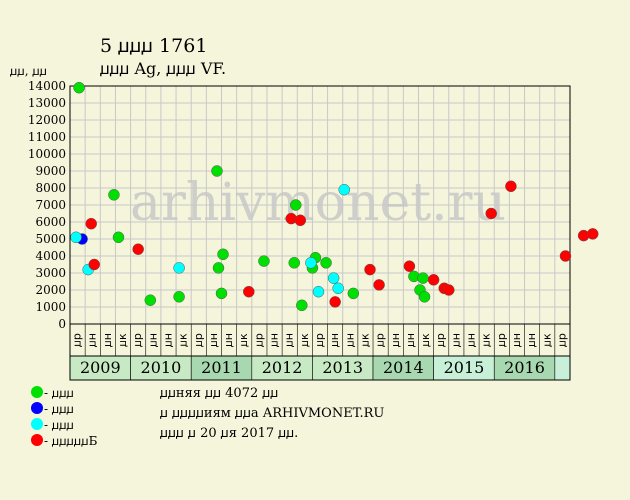 Image resolution: width=630 pixels, height=500 pixels. I want to click on watermark: arhivmonet.ru, so click(318, 203).